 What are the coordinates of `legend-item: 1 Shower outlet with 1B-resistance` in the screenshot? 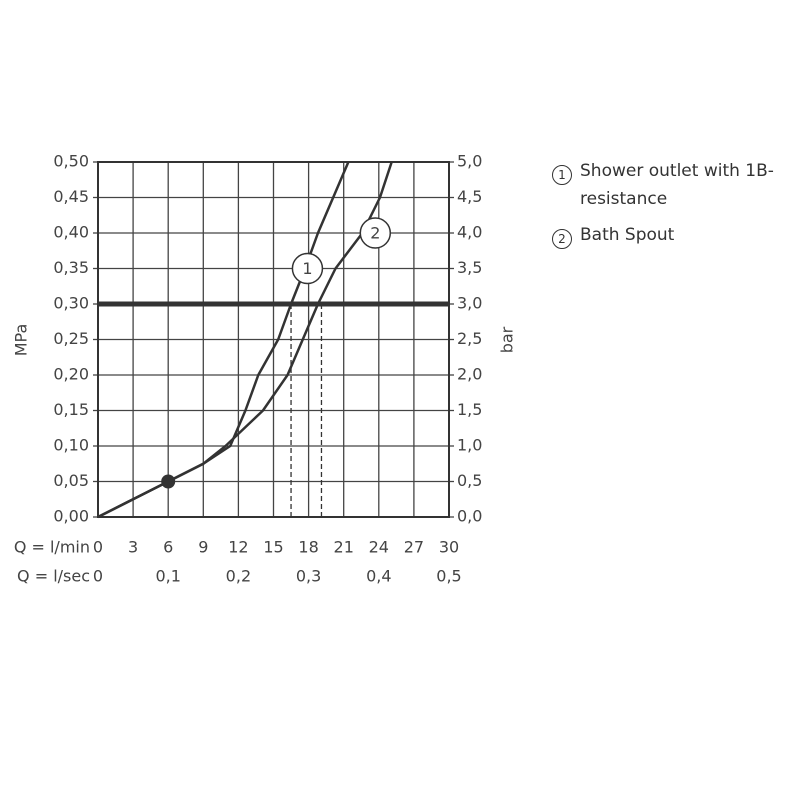 It's located at (672, 185).